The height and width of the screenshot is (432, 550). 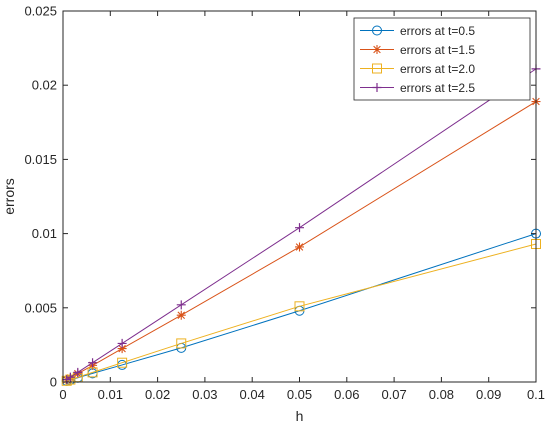 I want to click on legend-entry: errors at t=0.5, so click(x=417, y=31).